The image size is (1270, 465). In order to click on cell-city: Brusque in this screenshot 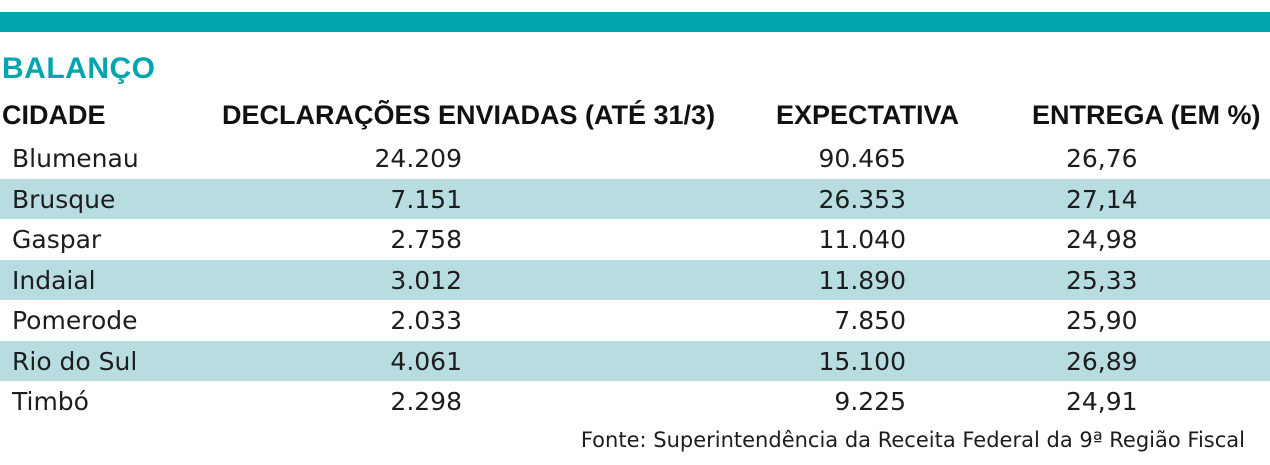, I will do `click(64, 199)`.